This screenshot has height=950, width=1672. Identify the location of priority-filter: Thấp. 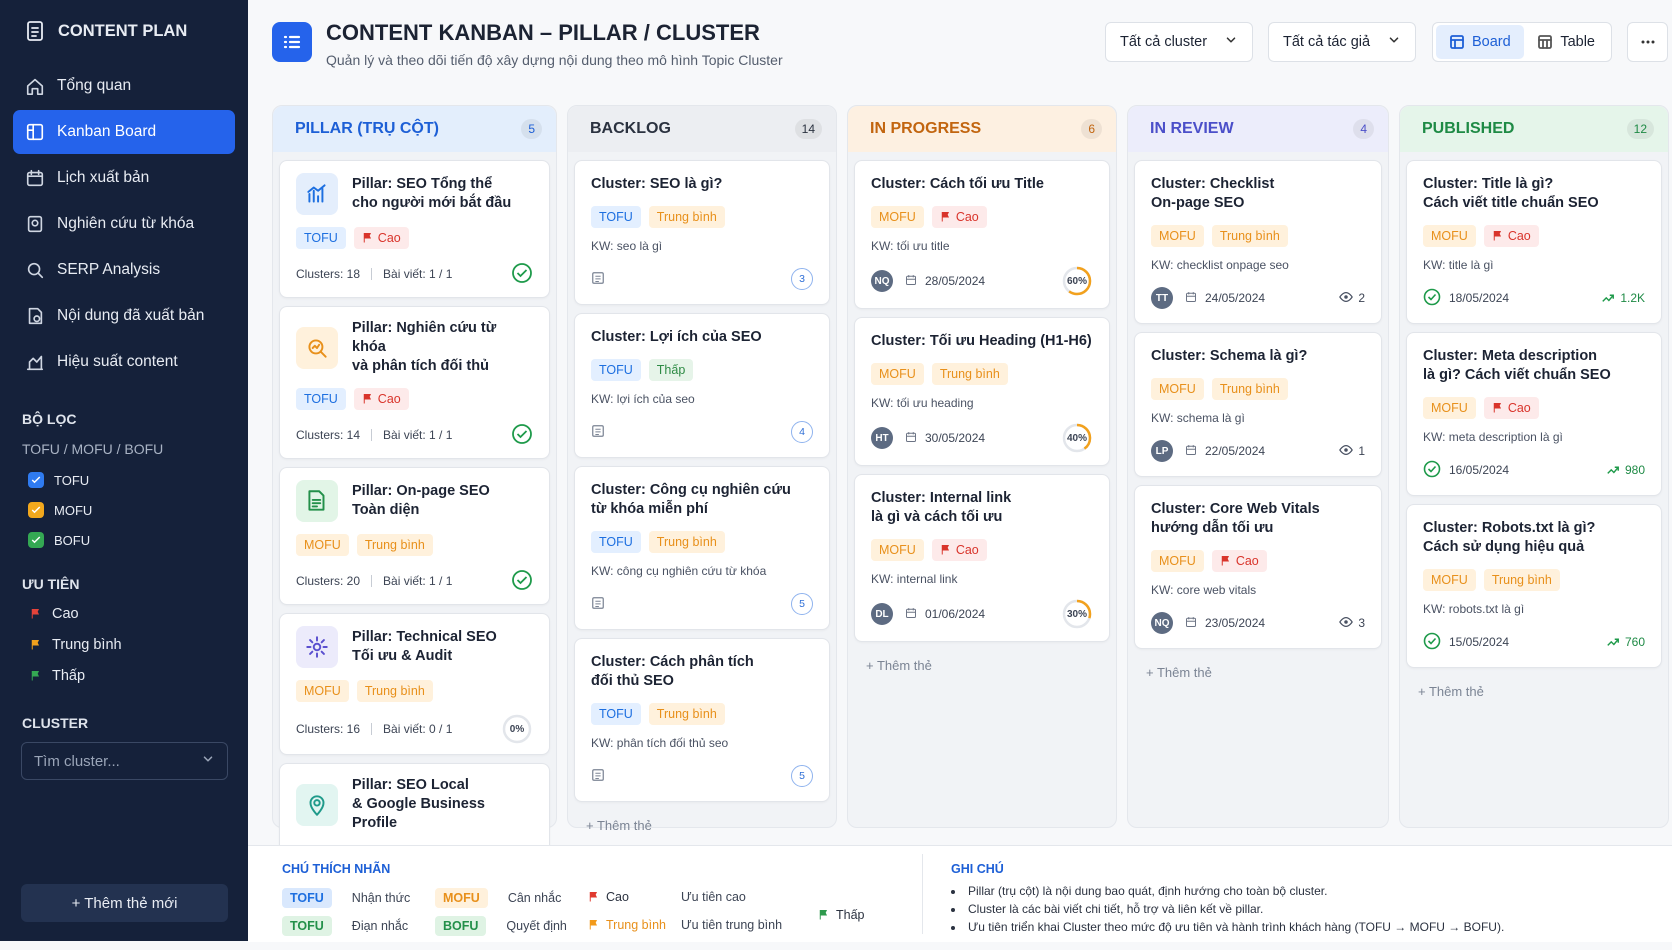
(57, 676).